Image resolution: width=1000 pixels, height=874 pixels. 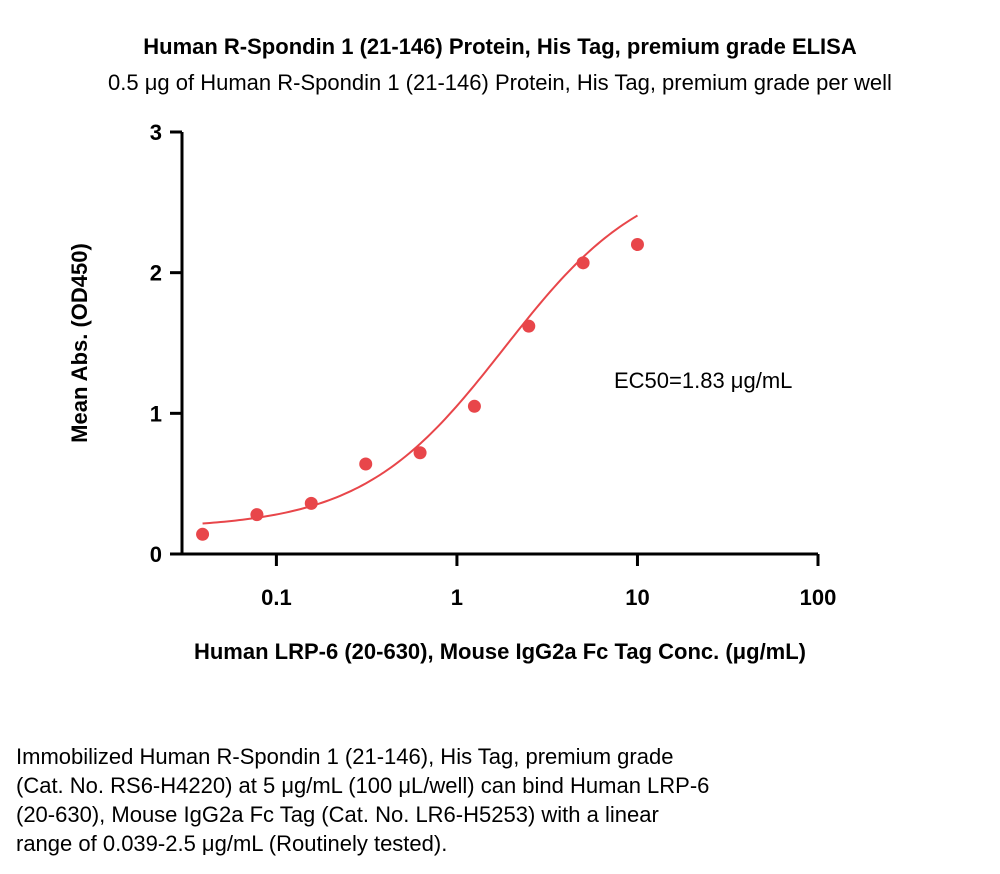 I want to click on y-tick-label: 1, so click(x=156, y=413).